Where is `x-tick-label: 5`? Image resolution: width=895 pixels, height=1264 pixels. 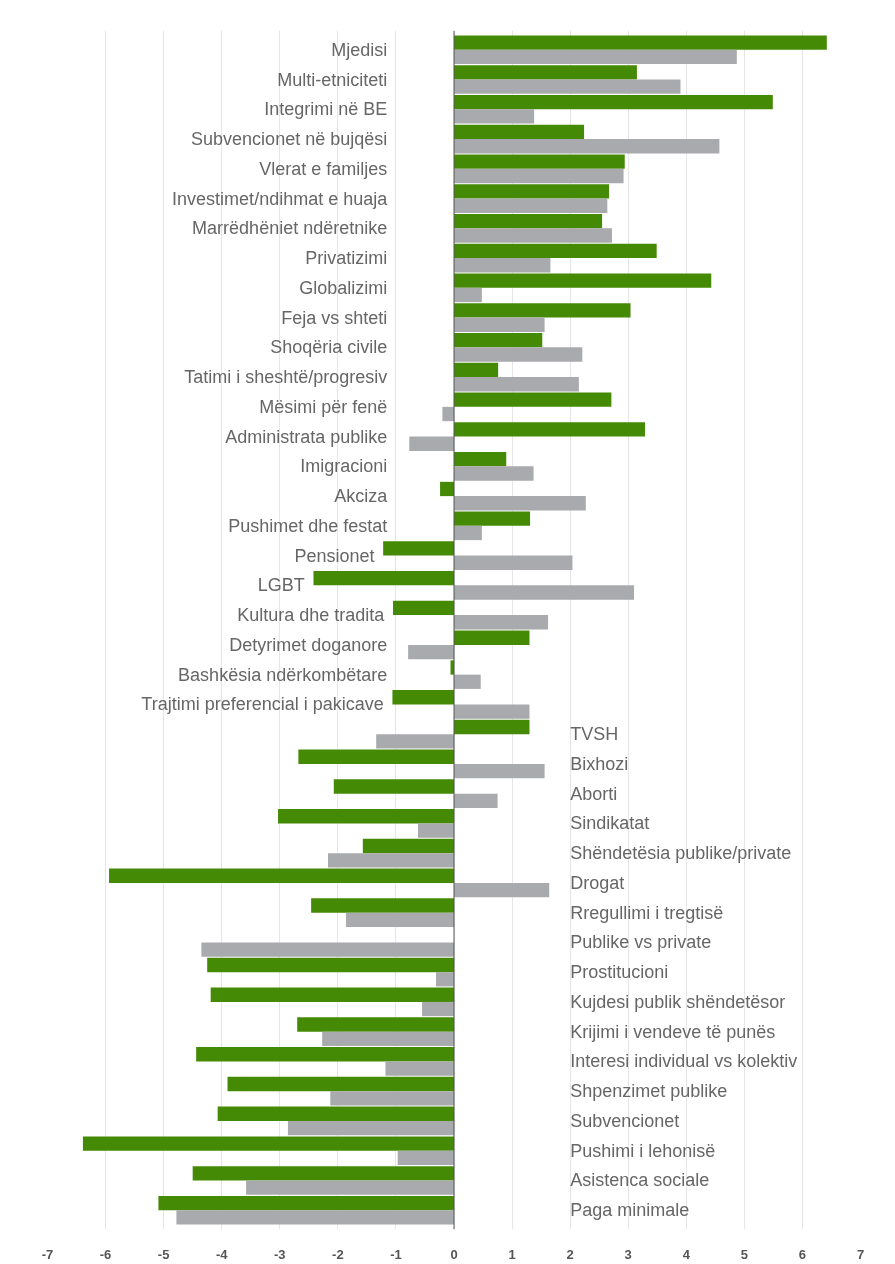
x-tick-label: 5 is located at coordinates (744, 1254).